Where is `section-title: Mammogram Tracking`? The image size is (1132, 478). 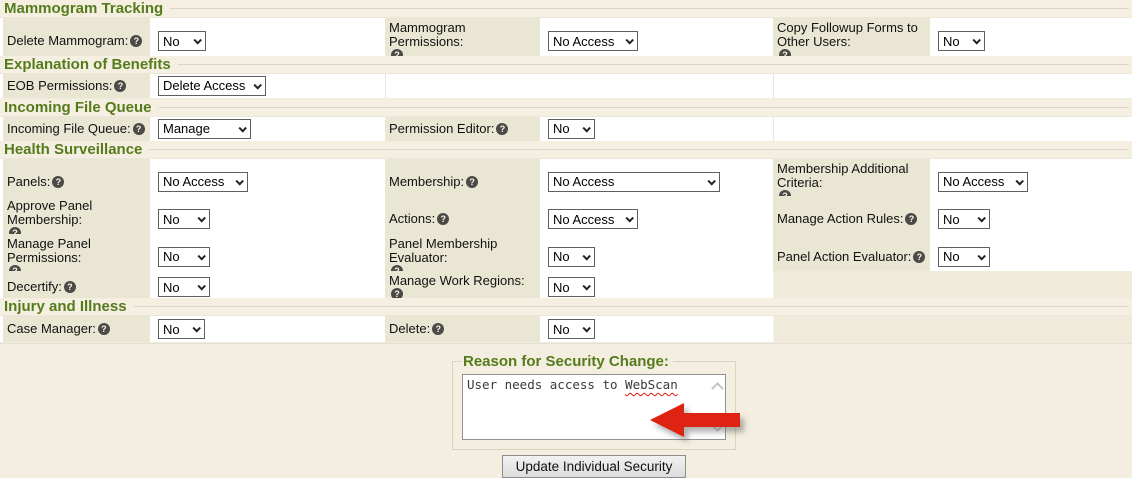
section-title: Mammogram Tracking is located at coordinates (84, 8).